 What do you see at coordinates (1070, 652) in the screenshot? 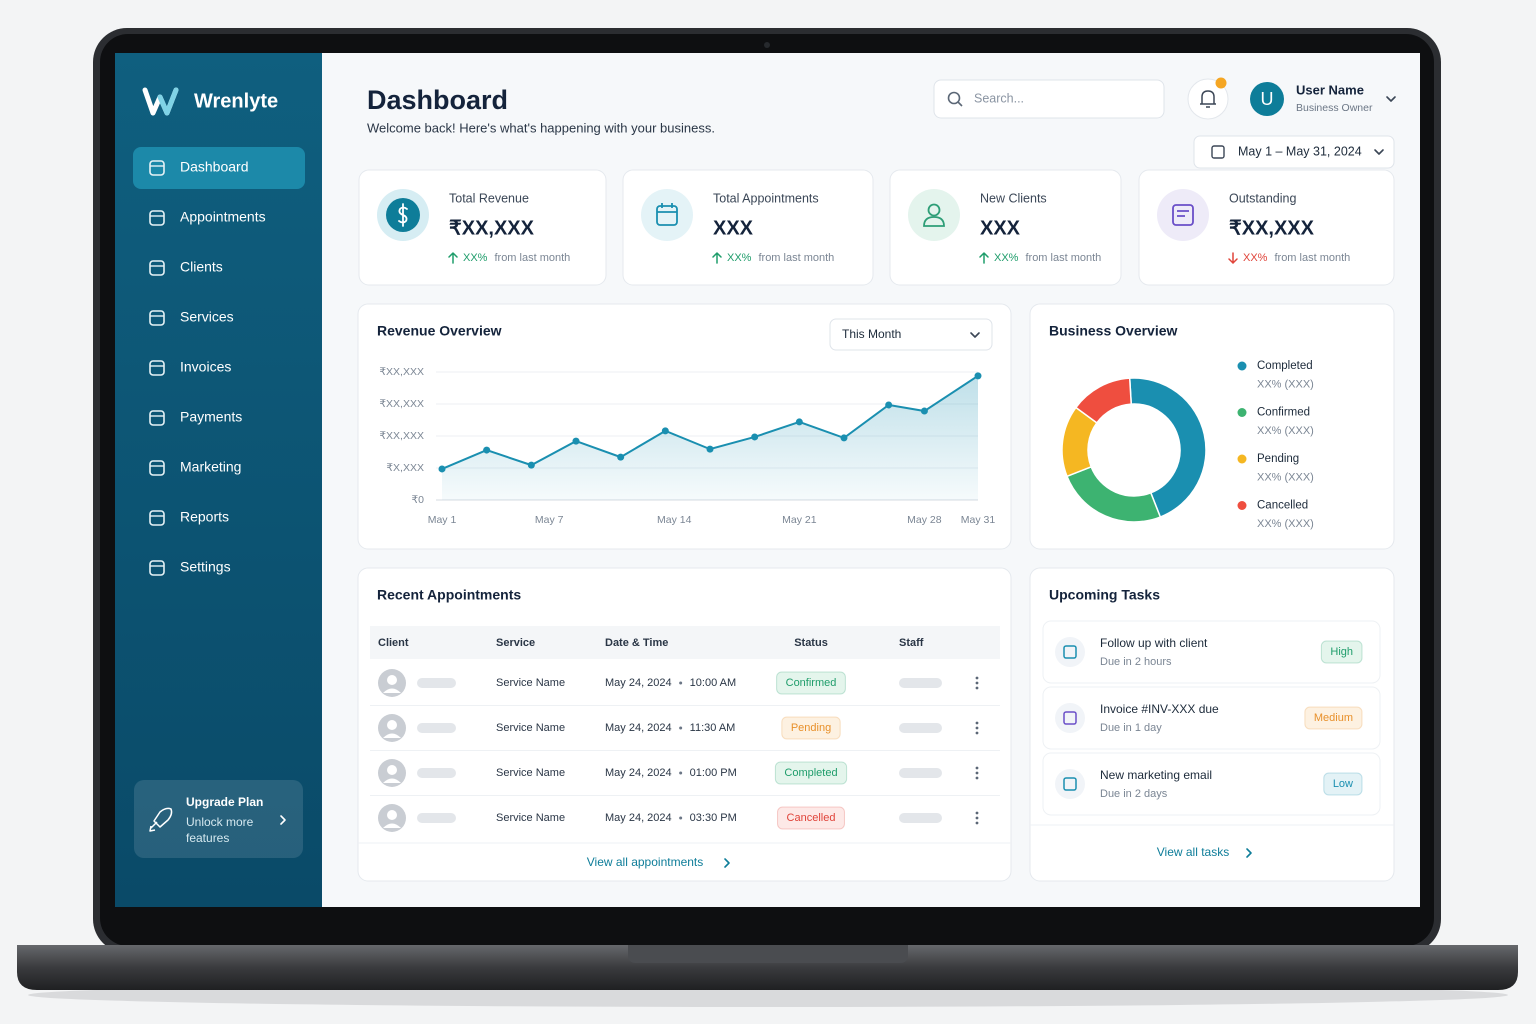
I see `task-icon-bg` at bounding box center [1070, 652].